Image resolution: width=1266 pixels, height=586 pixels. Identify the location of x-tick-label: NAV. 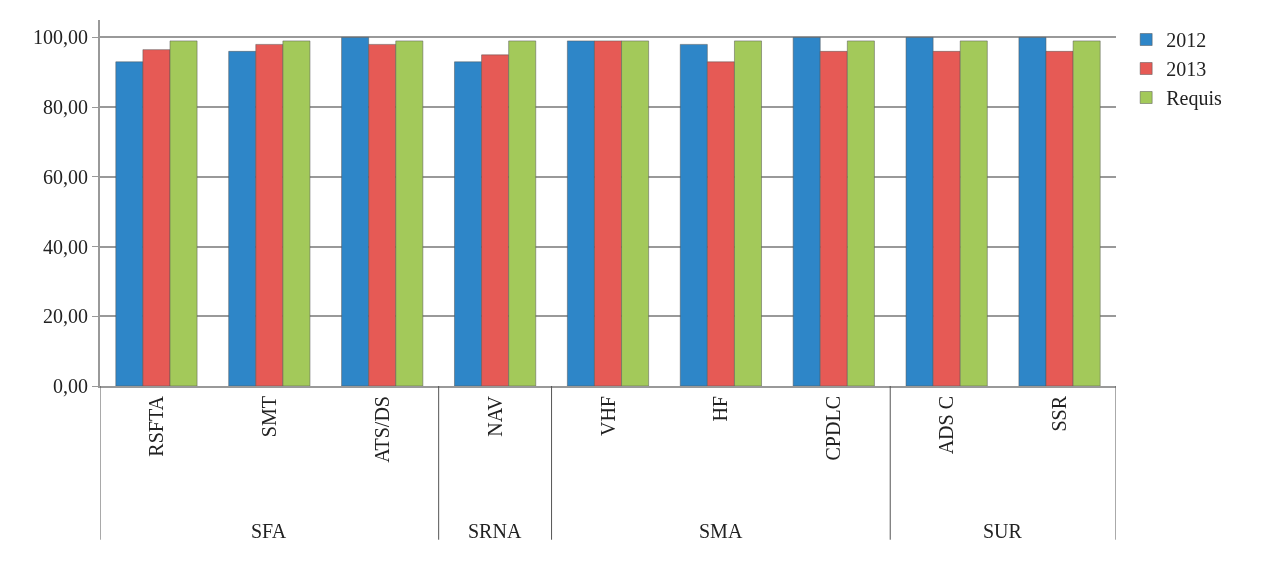
(494, 416).